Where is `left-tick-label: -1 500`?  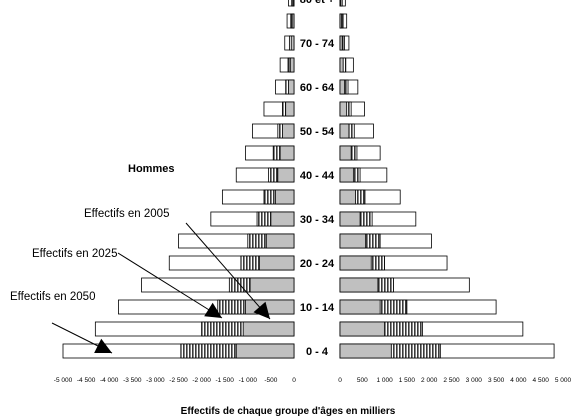 left-tick-label: -1 500 is located at coordinates (224, 380).